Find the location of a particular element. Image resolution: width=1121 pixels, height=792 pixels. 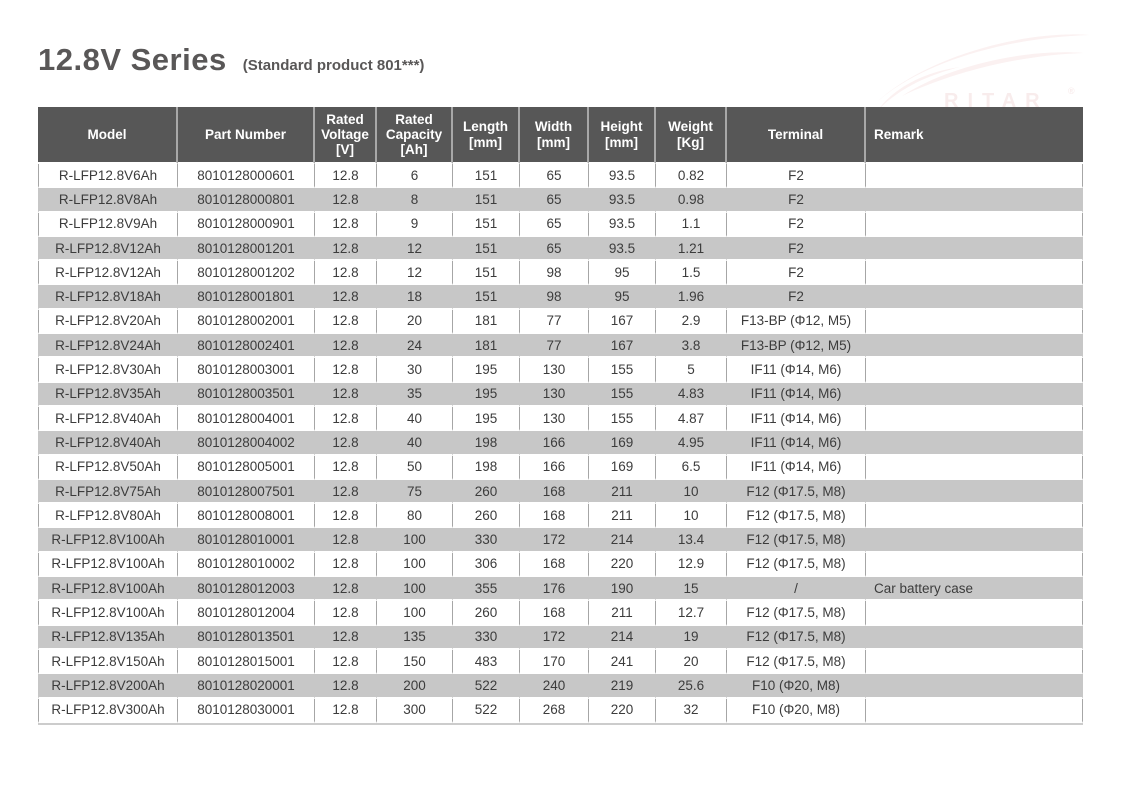

table-cell-rated_capacity: 12 is located at coordinates (415, 249).